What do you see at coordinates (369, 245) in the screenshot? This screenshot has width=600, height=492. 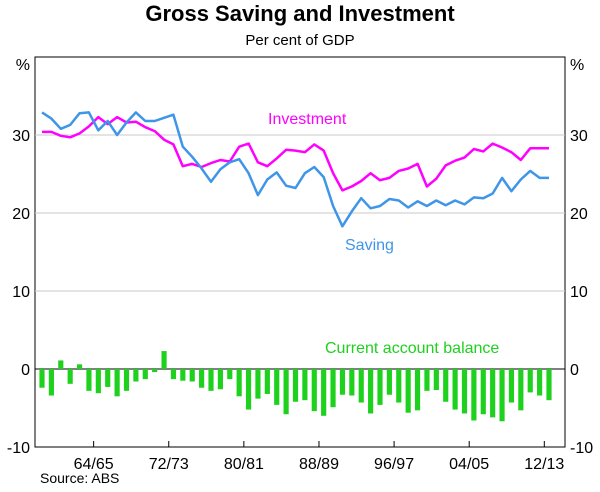 I see `series-label-saving: Saving` at bounding box center [369, 245].